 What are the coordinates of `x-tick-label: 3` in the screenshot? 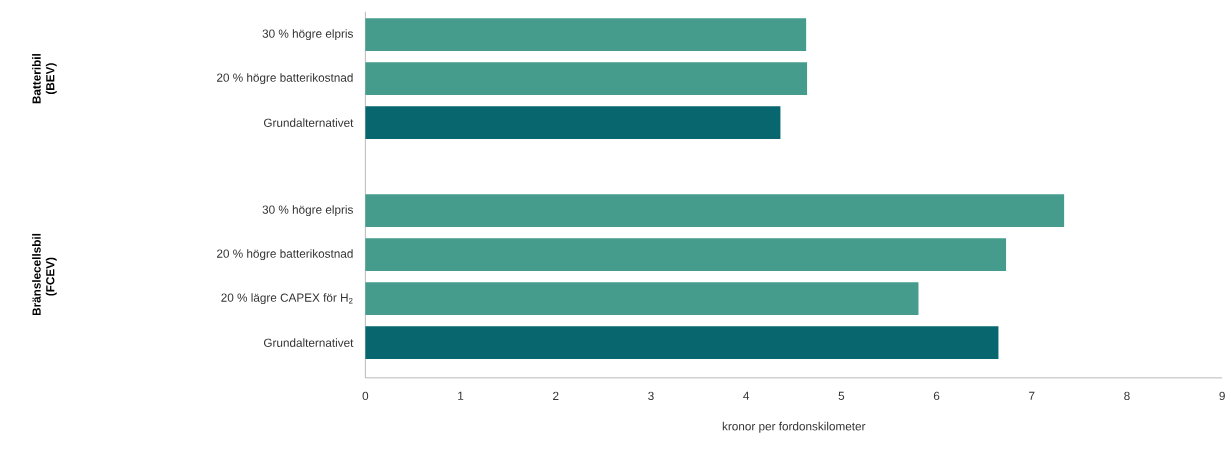 It's located at (651, 395).